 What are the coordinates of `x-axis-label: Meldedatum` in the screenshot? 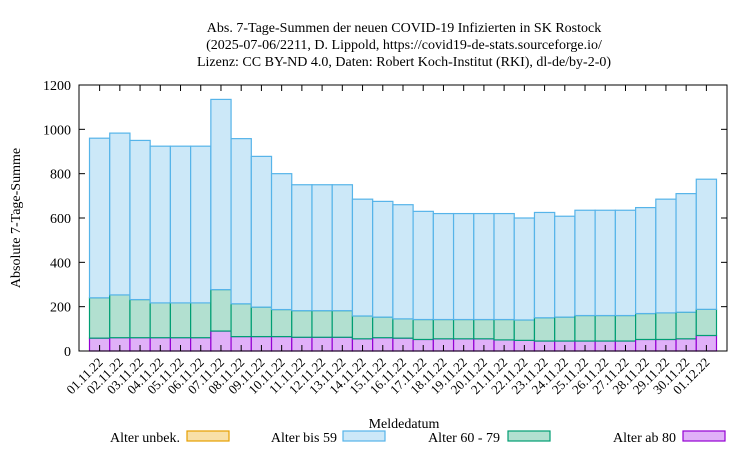 It's located at (404, 424).